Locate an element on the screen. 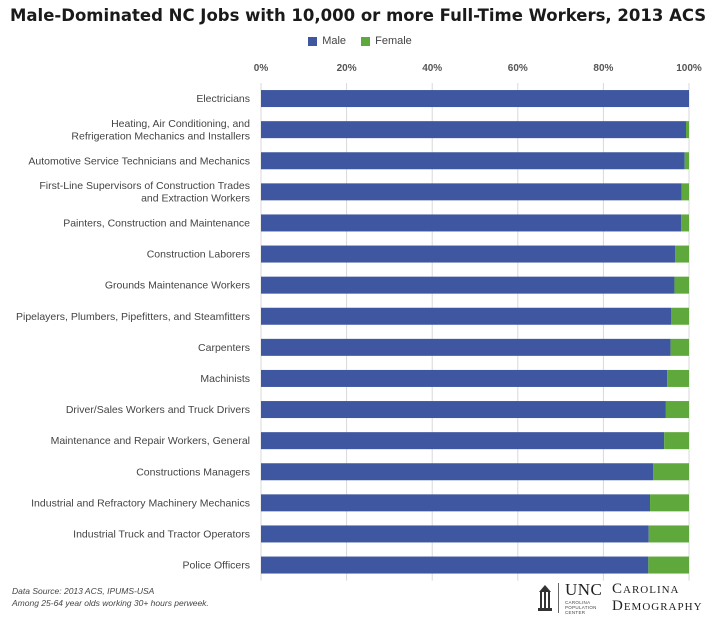  logo-carolina-demography: Carolina Demography is located at coordinates (657, 598).